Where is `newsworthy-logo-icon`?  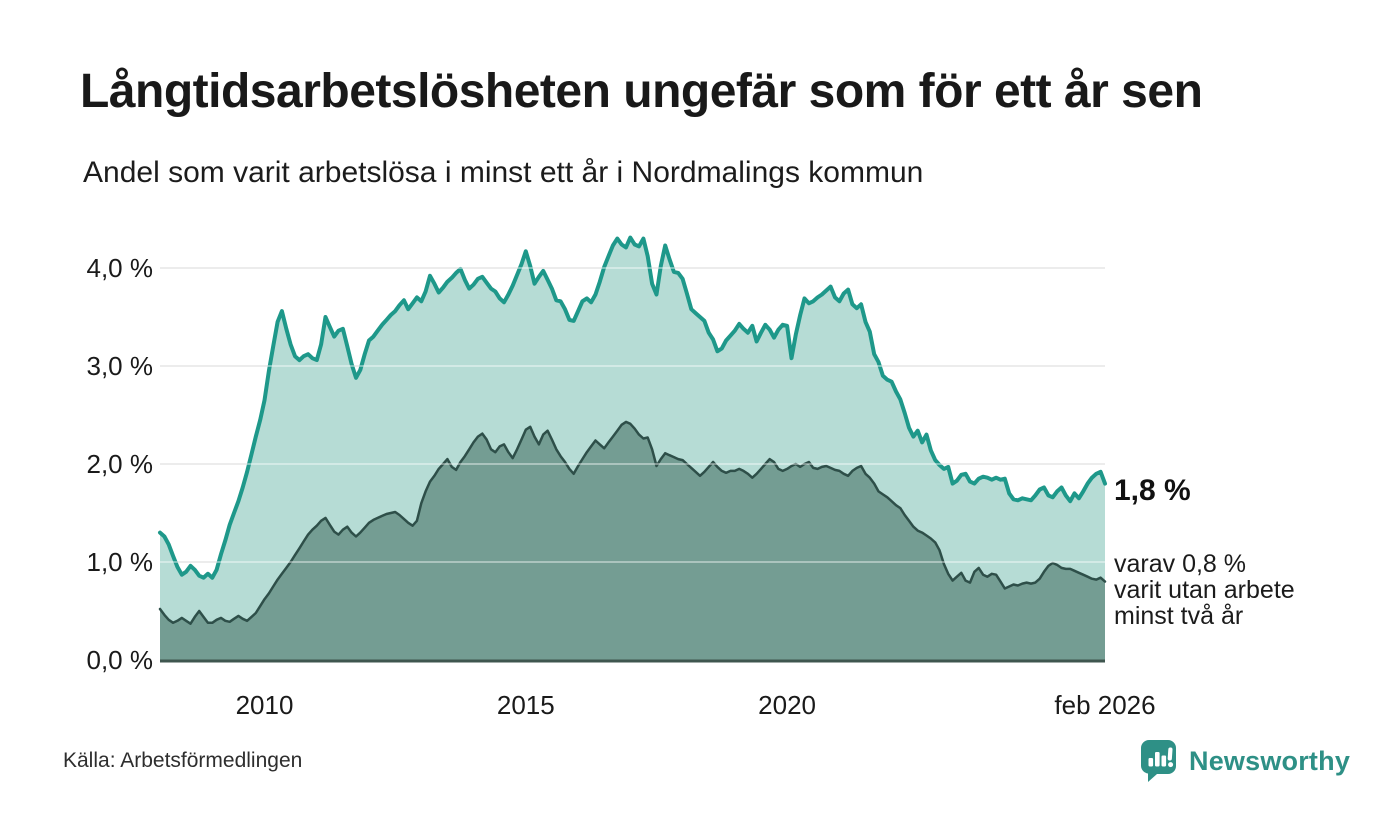 newsworthy-logo-icon is located at coordinates (1158, 761).